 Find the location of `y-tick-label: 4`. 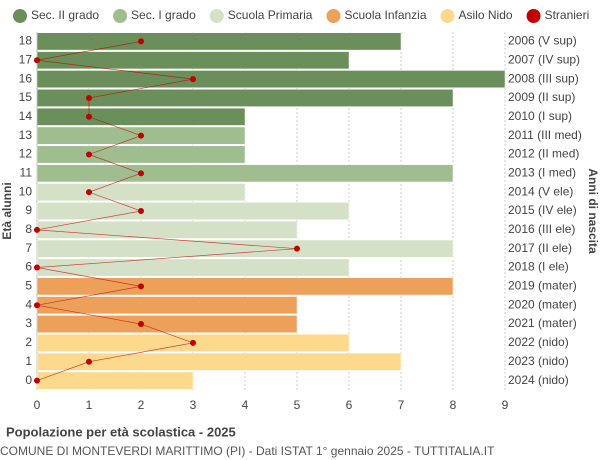

y-tick-label: 4 is located at coordinates (28, 304).